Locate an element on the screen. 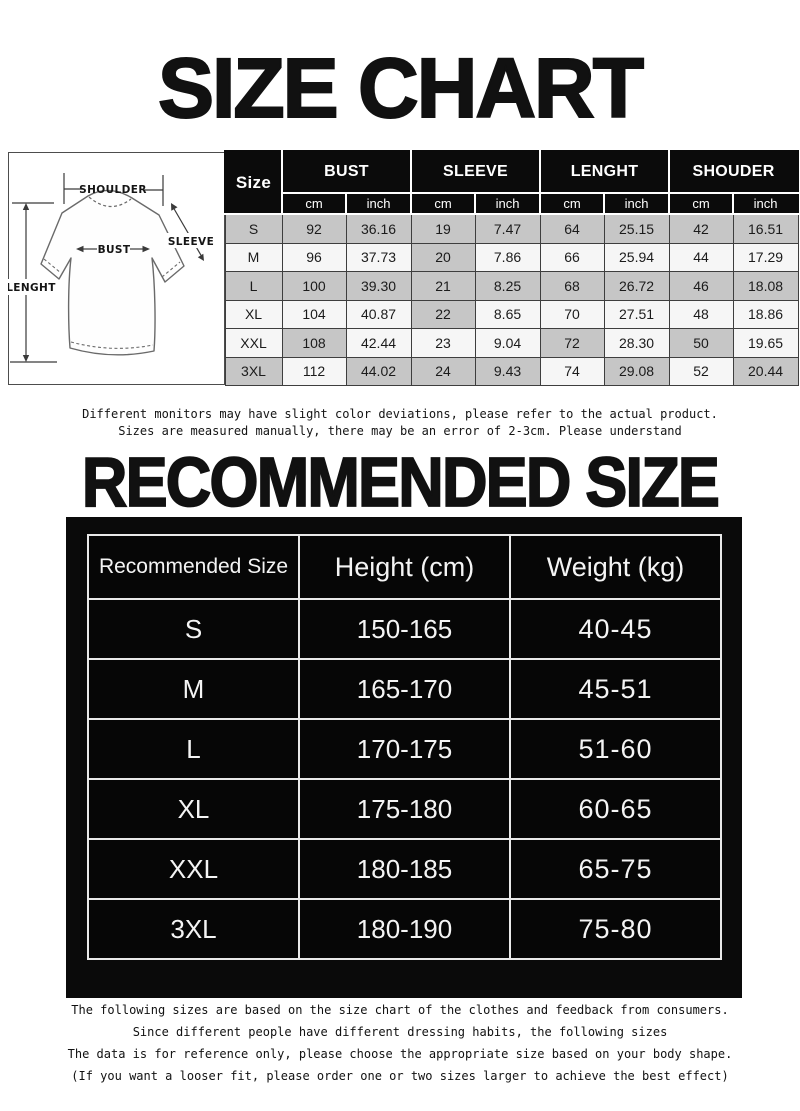  recommended-size-title: RECOMMENDED SIZE is located at coordinates (401, 482).